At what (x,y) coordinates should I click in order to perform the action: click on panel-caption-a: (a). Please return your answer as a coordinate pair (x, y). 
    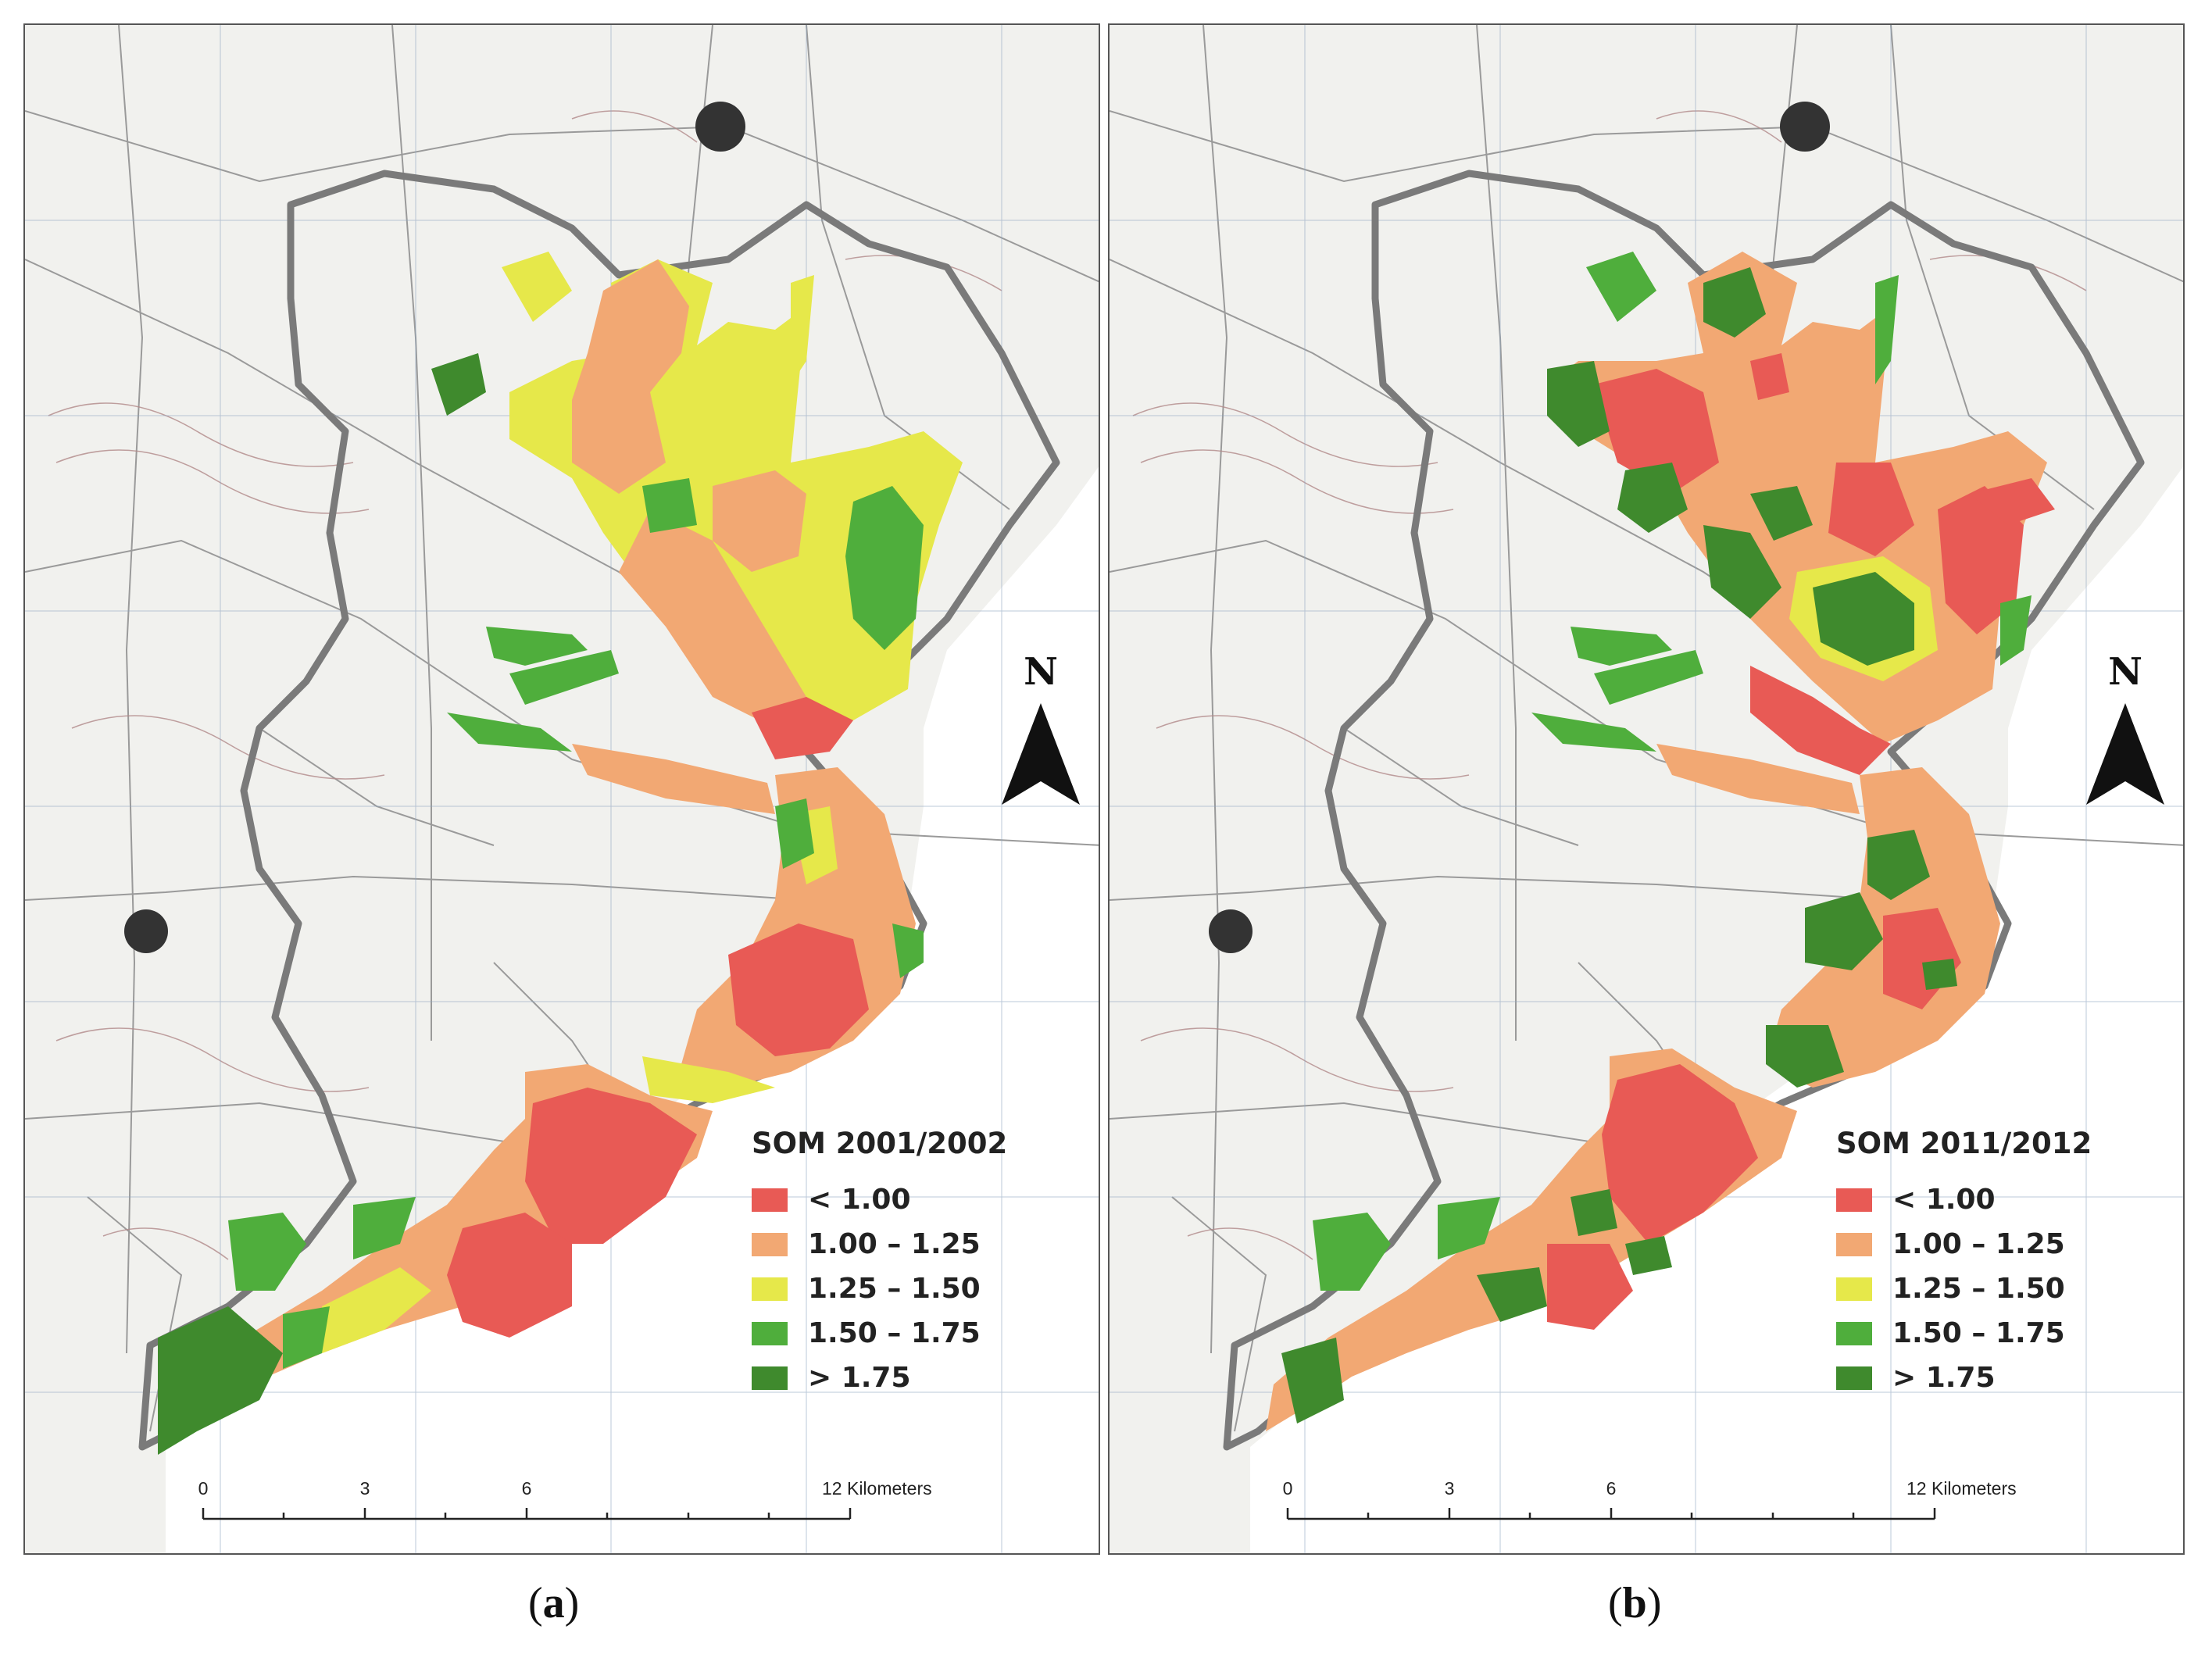
    Looking at the image, I should click on (553, 1603).